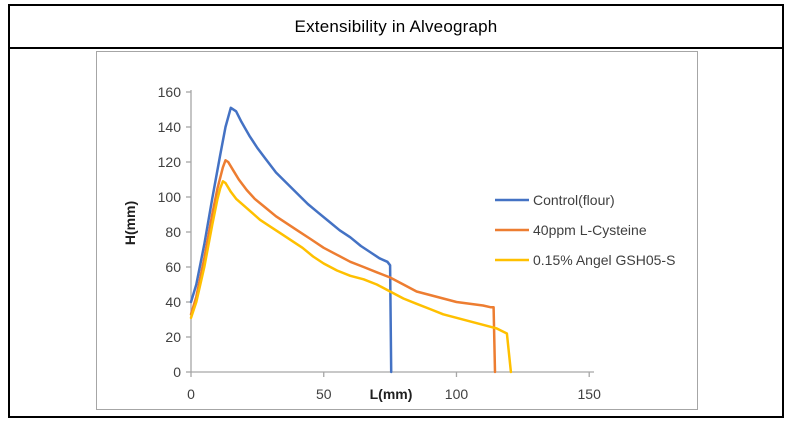 The height and width of the screenshot is (426, 796). I want to click on y-tick-label: 120, so click(170, 162).